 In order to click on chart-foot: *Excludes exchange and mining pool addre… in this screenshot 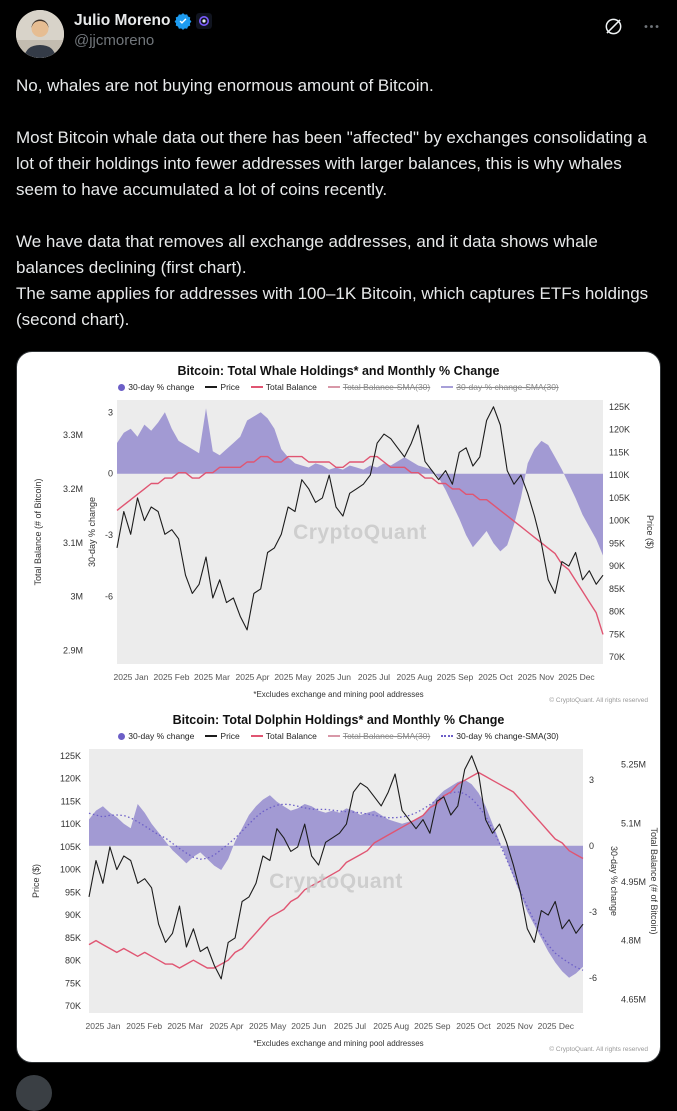, I will do `click(338, 1046)`.